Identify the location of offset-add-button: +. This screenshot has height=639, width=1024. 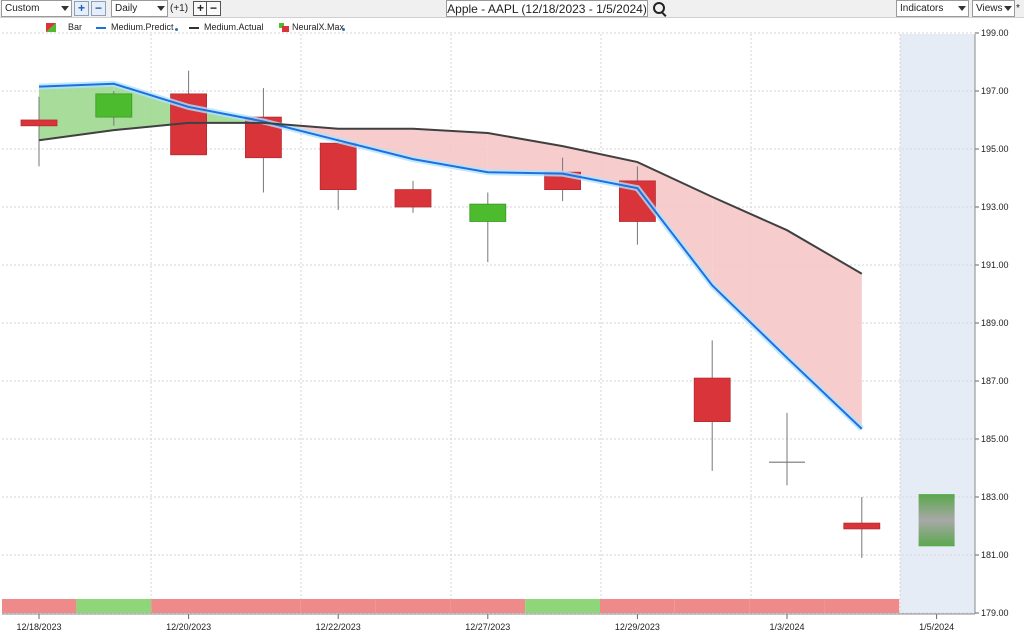
(200, 8).